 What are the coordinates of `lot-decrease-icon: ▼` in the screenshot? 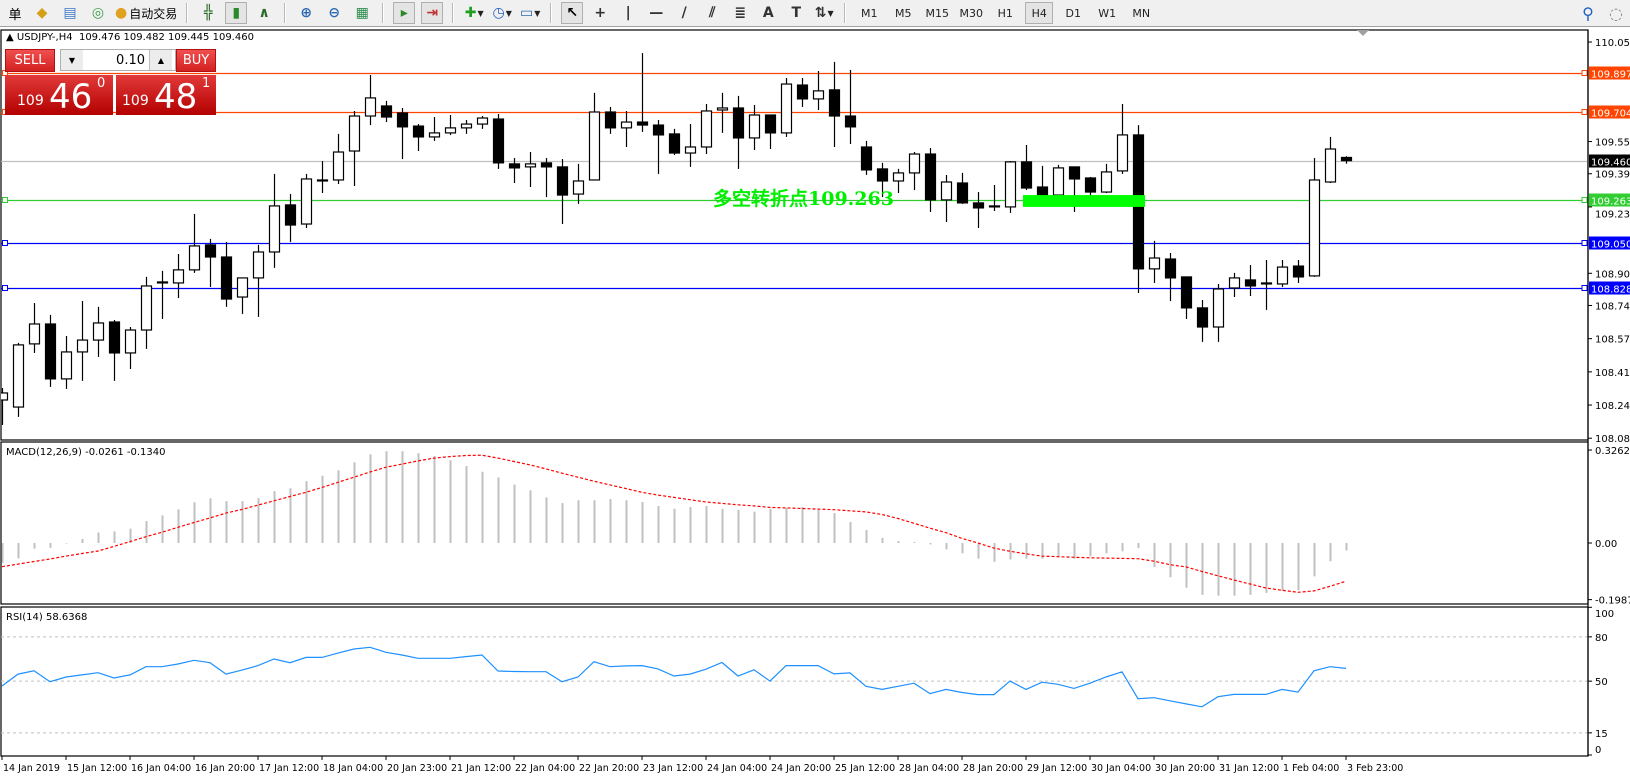 It's located at (72, 60).